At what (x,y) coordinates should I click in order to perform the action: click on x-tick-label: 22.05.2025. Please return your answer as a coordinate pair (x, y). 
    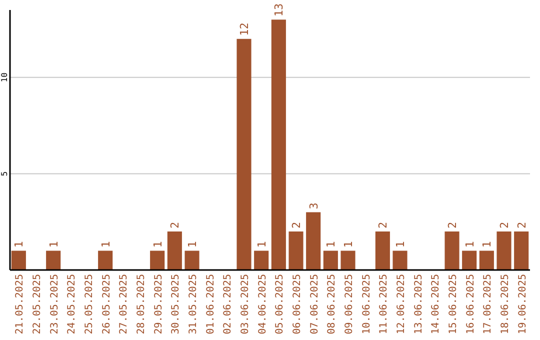
    Looking at the image, I should click on (37, 304).